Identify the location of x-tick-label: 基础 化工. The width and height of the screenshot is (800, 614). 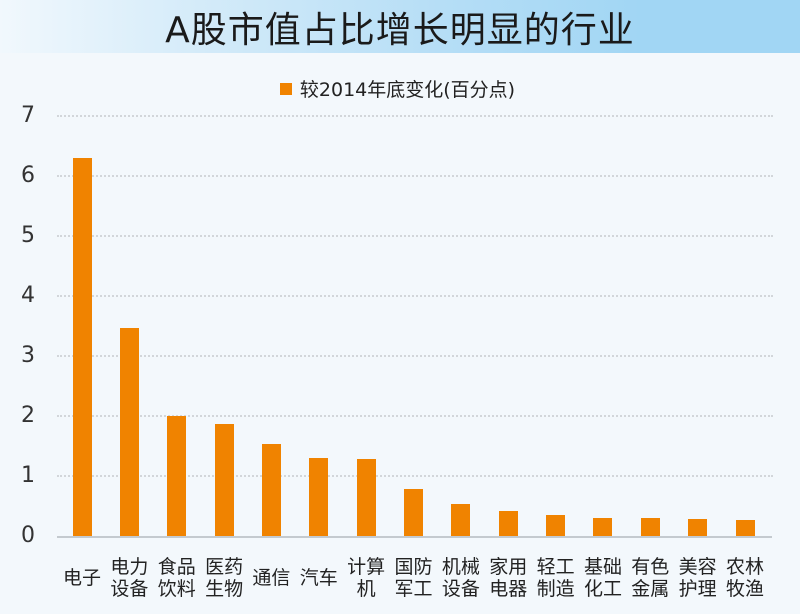
(603, 578).